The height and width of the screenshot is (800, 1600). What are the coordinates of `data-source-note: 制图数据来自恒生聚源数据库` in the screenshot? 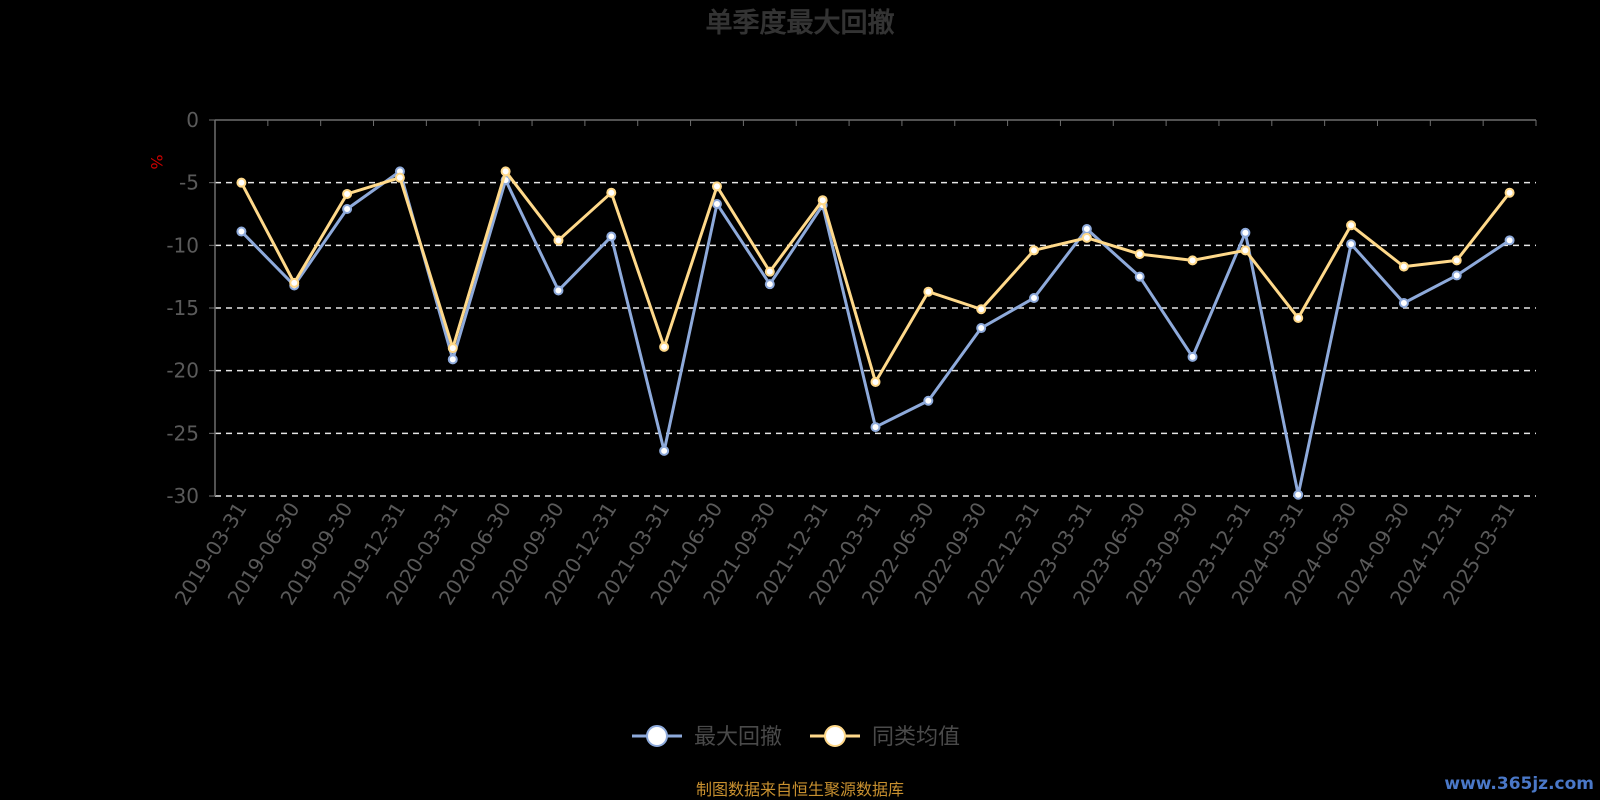 It's located at (800, 789).